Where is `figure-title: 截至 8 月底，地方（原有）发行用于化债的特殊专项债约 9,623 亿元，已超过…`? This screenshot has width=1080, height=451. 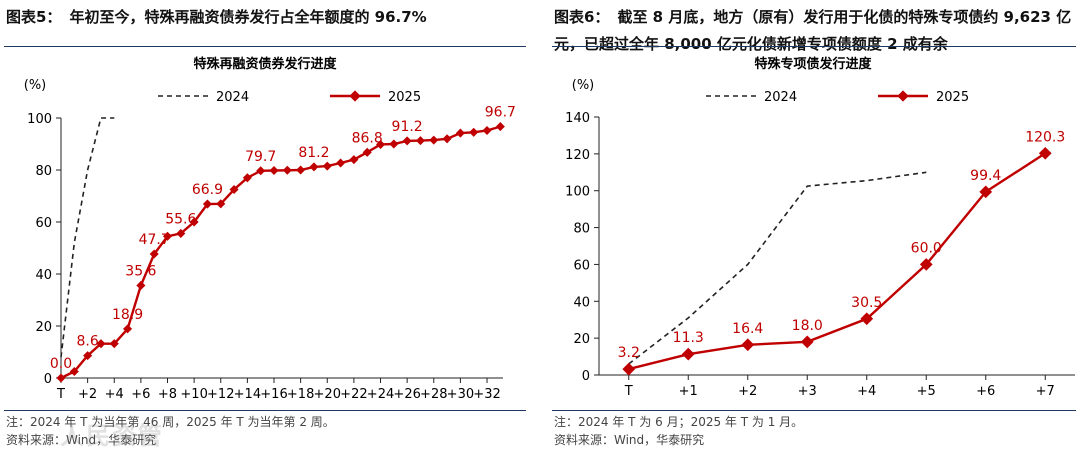
figure-title: 截至 8 月底，地方（原有）发行用于化债的特殊专项债约 9,623 亿元，已超过… is located at coordinates (813, 30).